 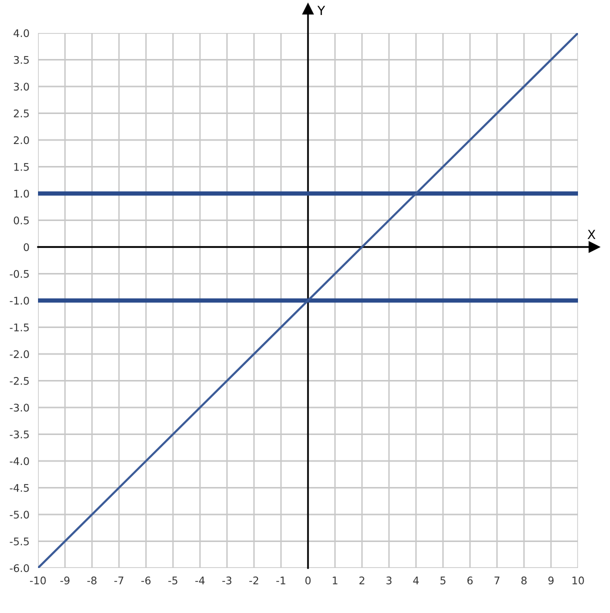 I want to click on x-tick-label: -4, so click(x=200, y=580).